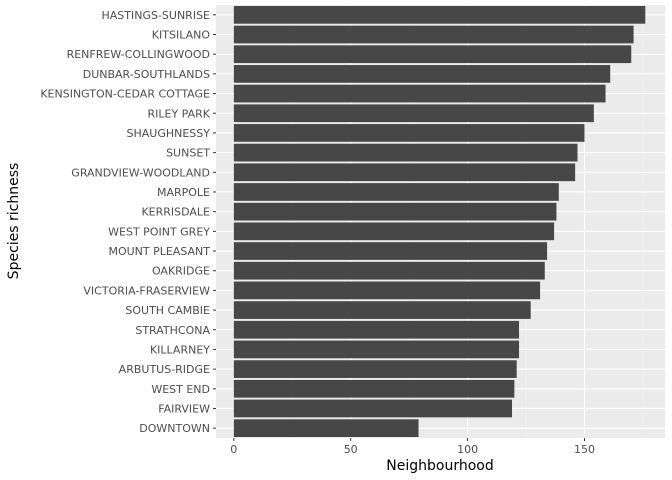 This screenshot has height=480, width=672. Describe the element at coordinates (183, 192) in the screenshot. I see `category-label: MARPOLE` at that location.